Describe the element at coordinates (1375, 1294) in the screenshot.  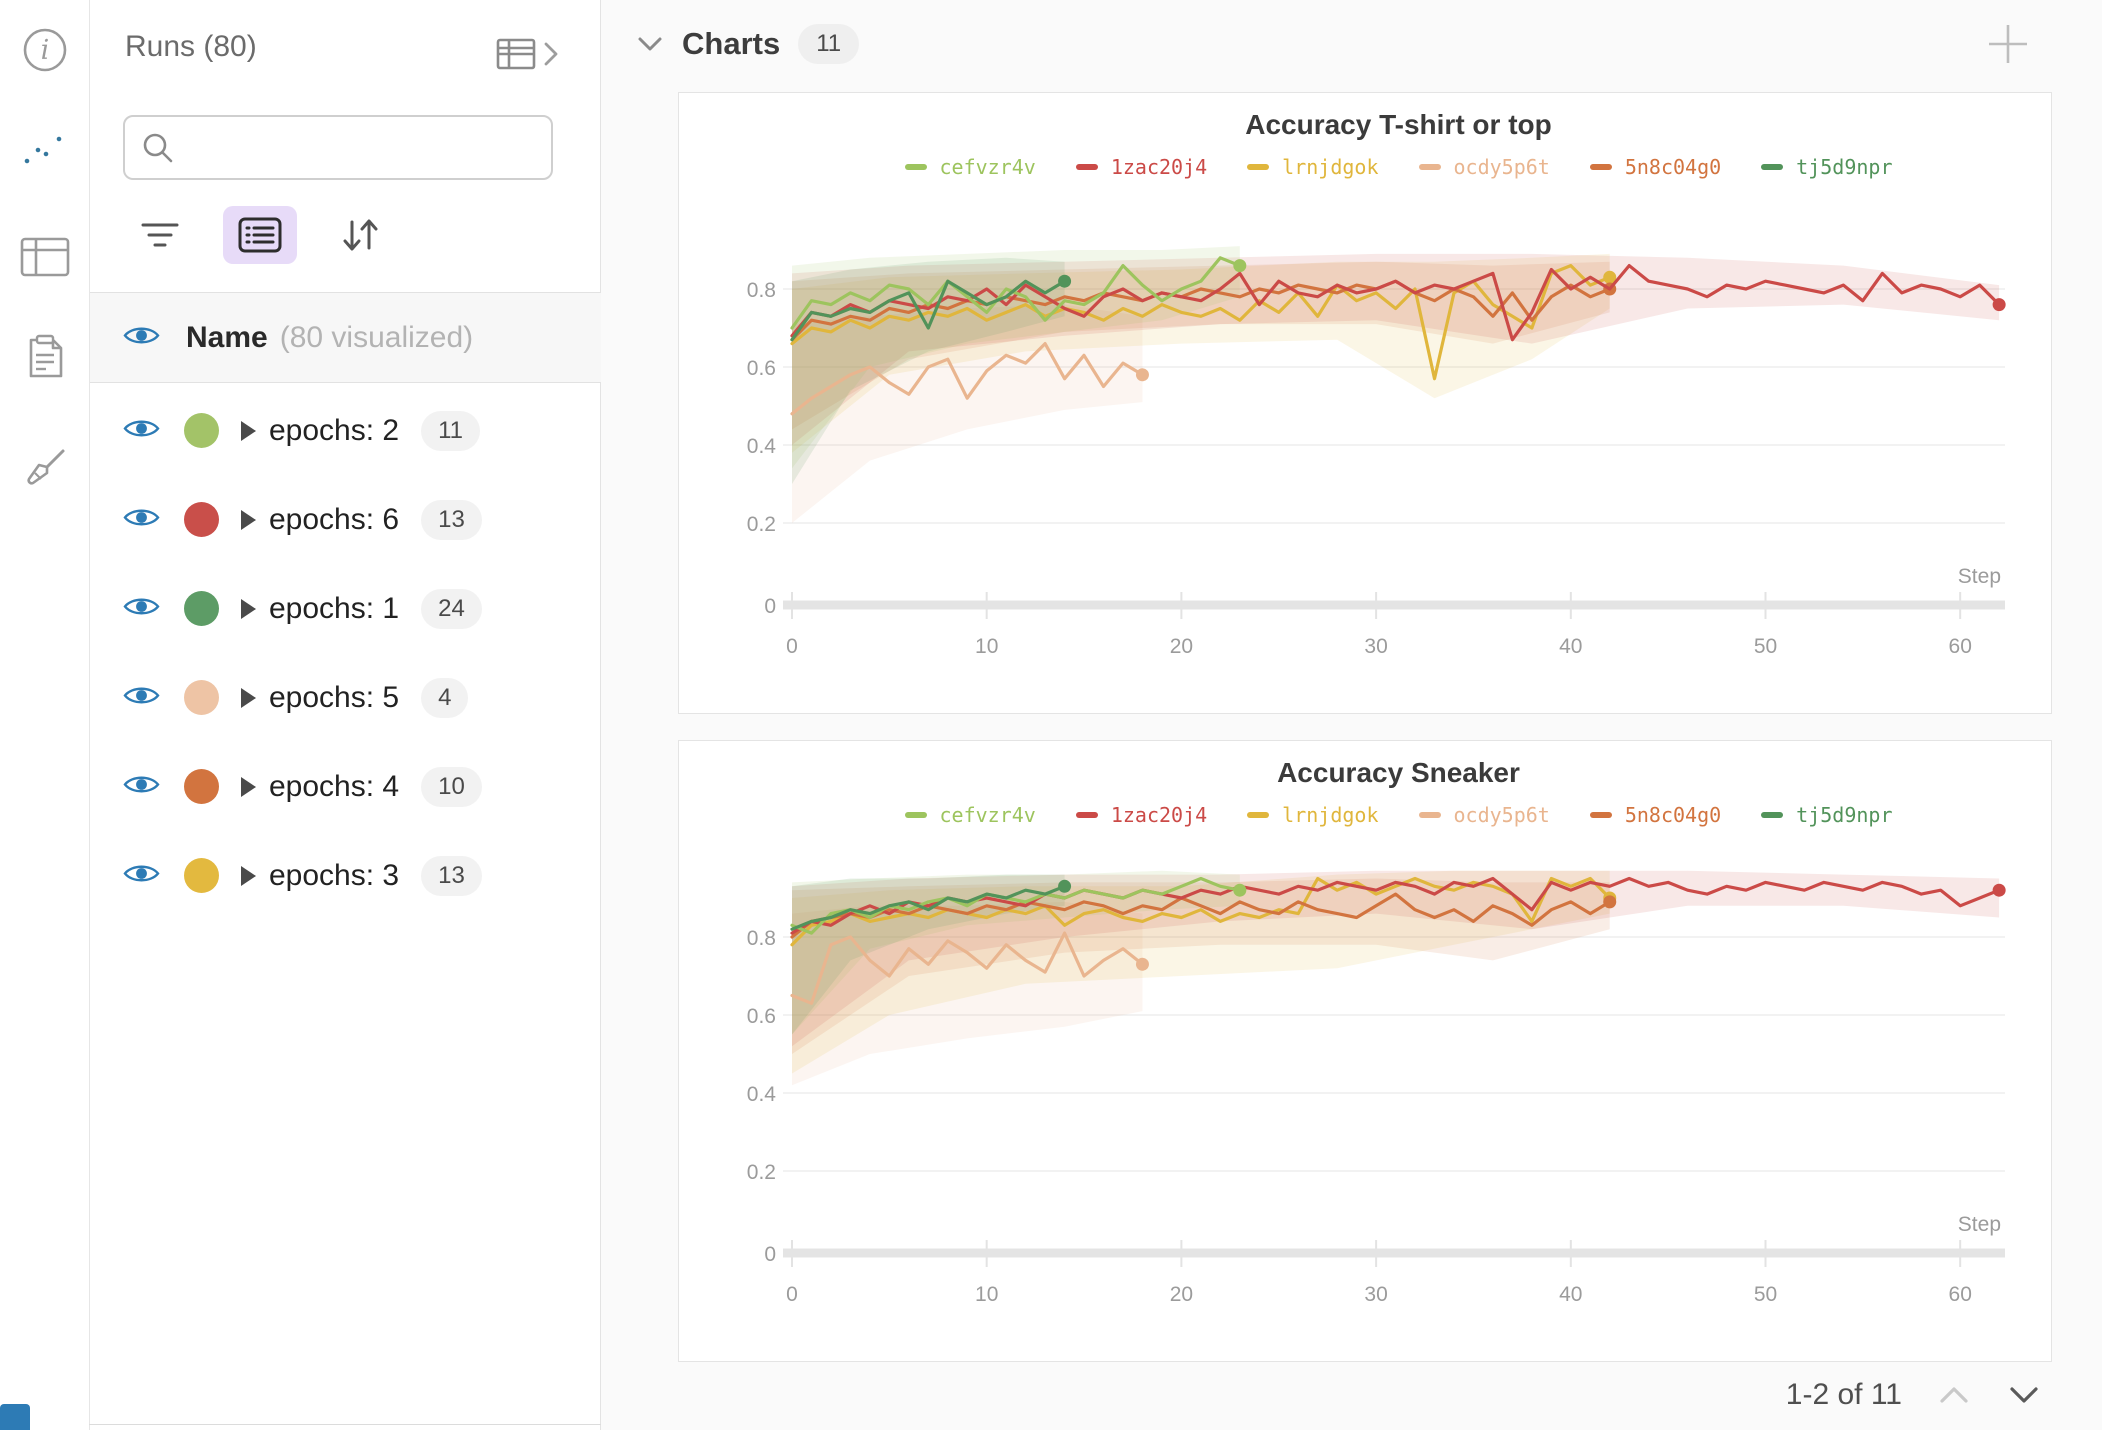
I see `x-axis-label: 30` at that location.